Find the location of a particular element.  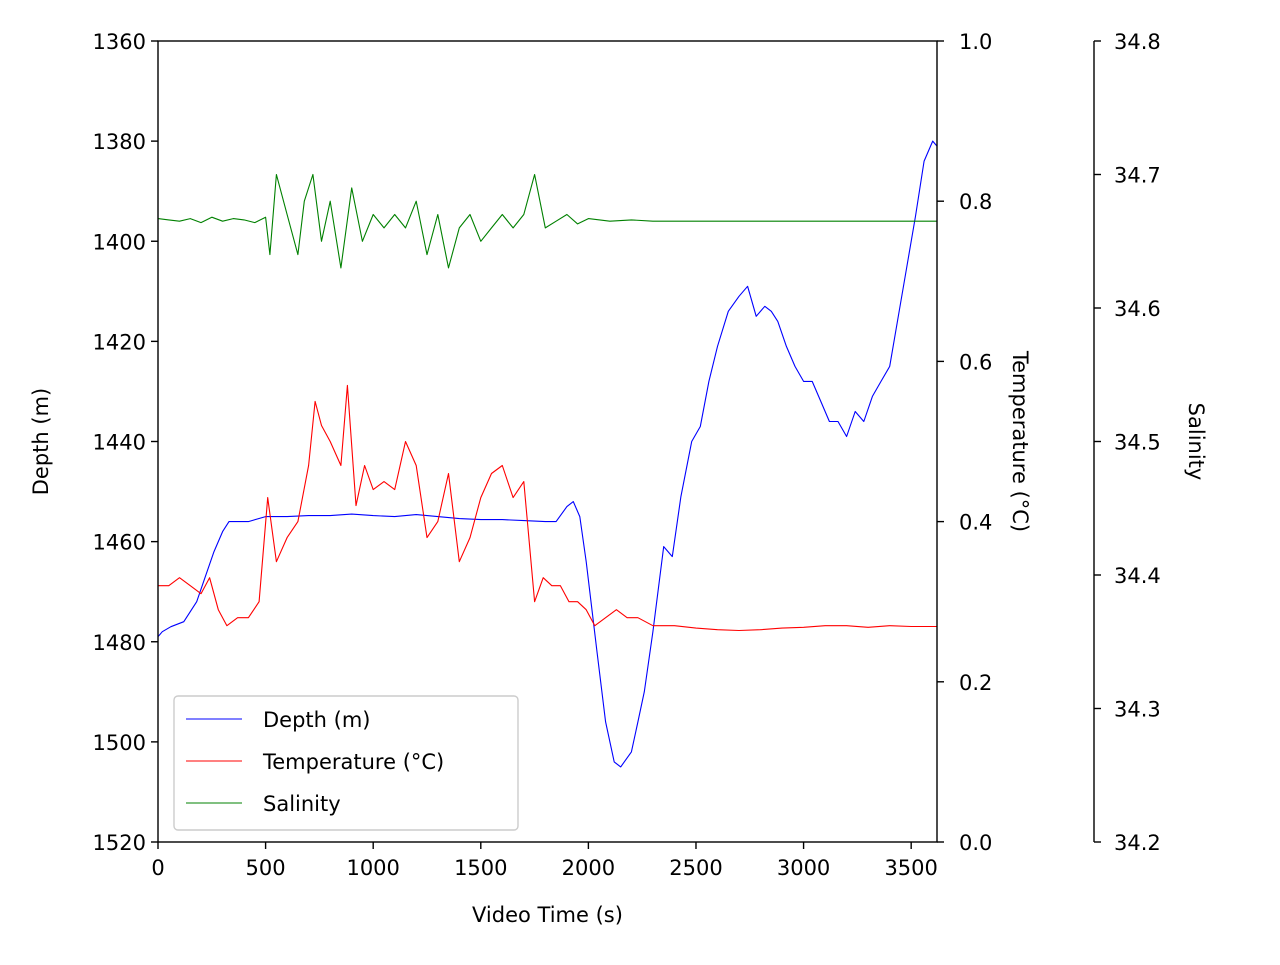

depth-tick-label: 1440 is located at coordinates (119, 443).